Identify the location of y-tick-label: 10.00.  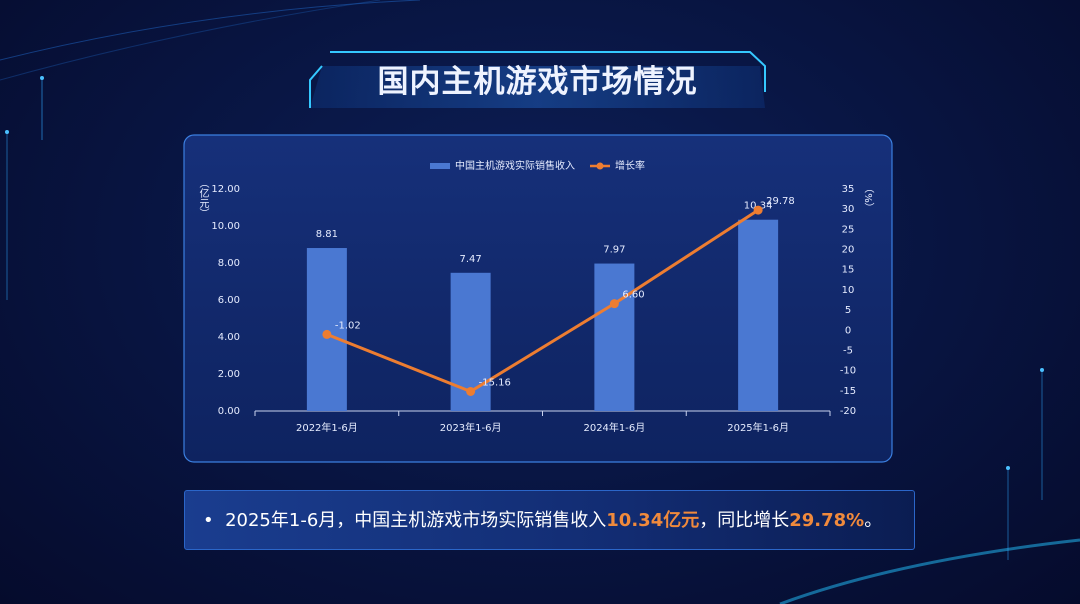
(225, 226).